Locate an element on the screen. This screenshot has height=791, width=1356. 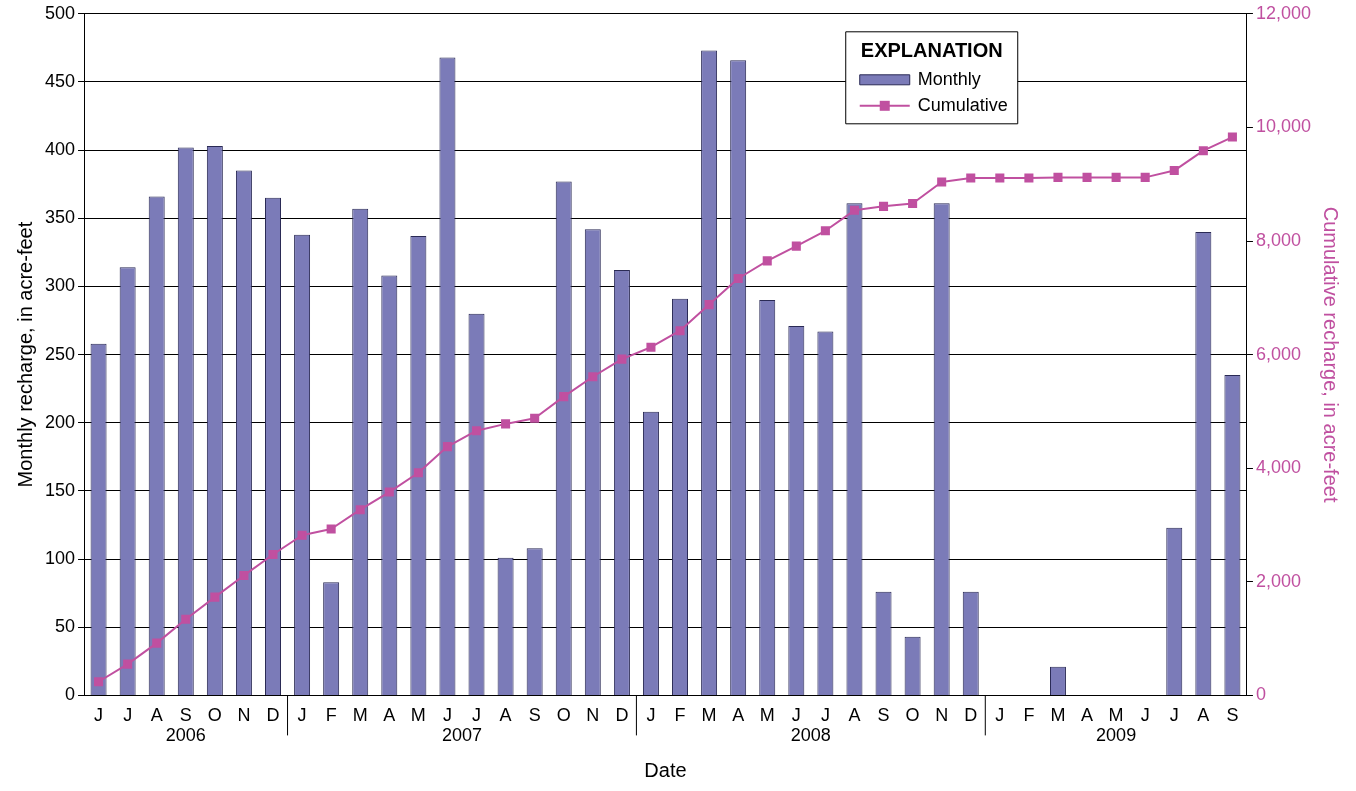
y-tick-label: 350 is located at coordinates (60, 217).